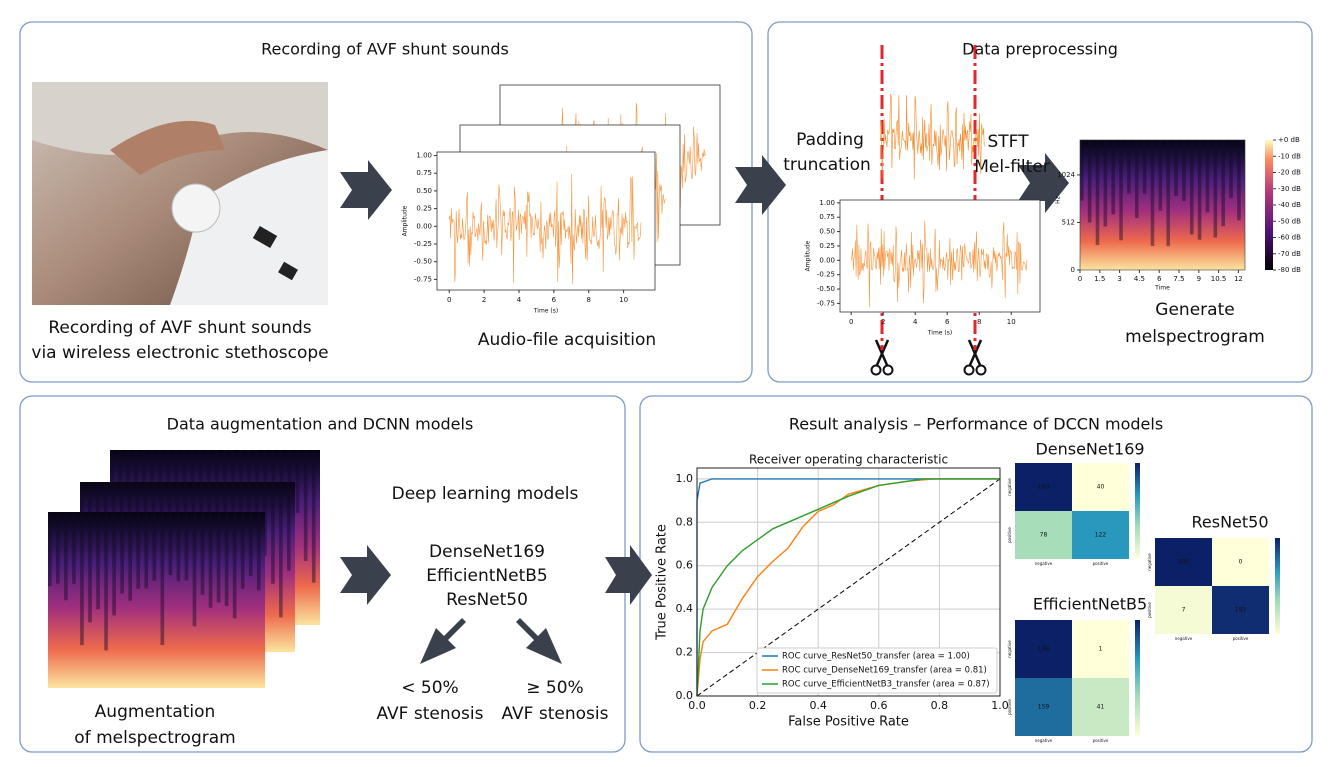 This screenshot has height=767, width=1333. What do you see at coordinates (179, 353) in the screenshot?
I see `caption: via wireless electronic stethoscope` at bounding box center [179, 353].